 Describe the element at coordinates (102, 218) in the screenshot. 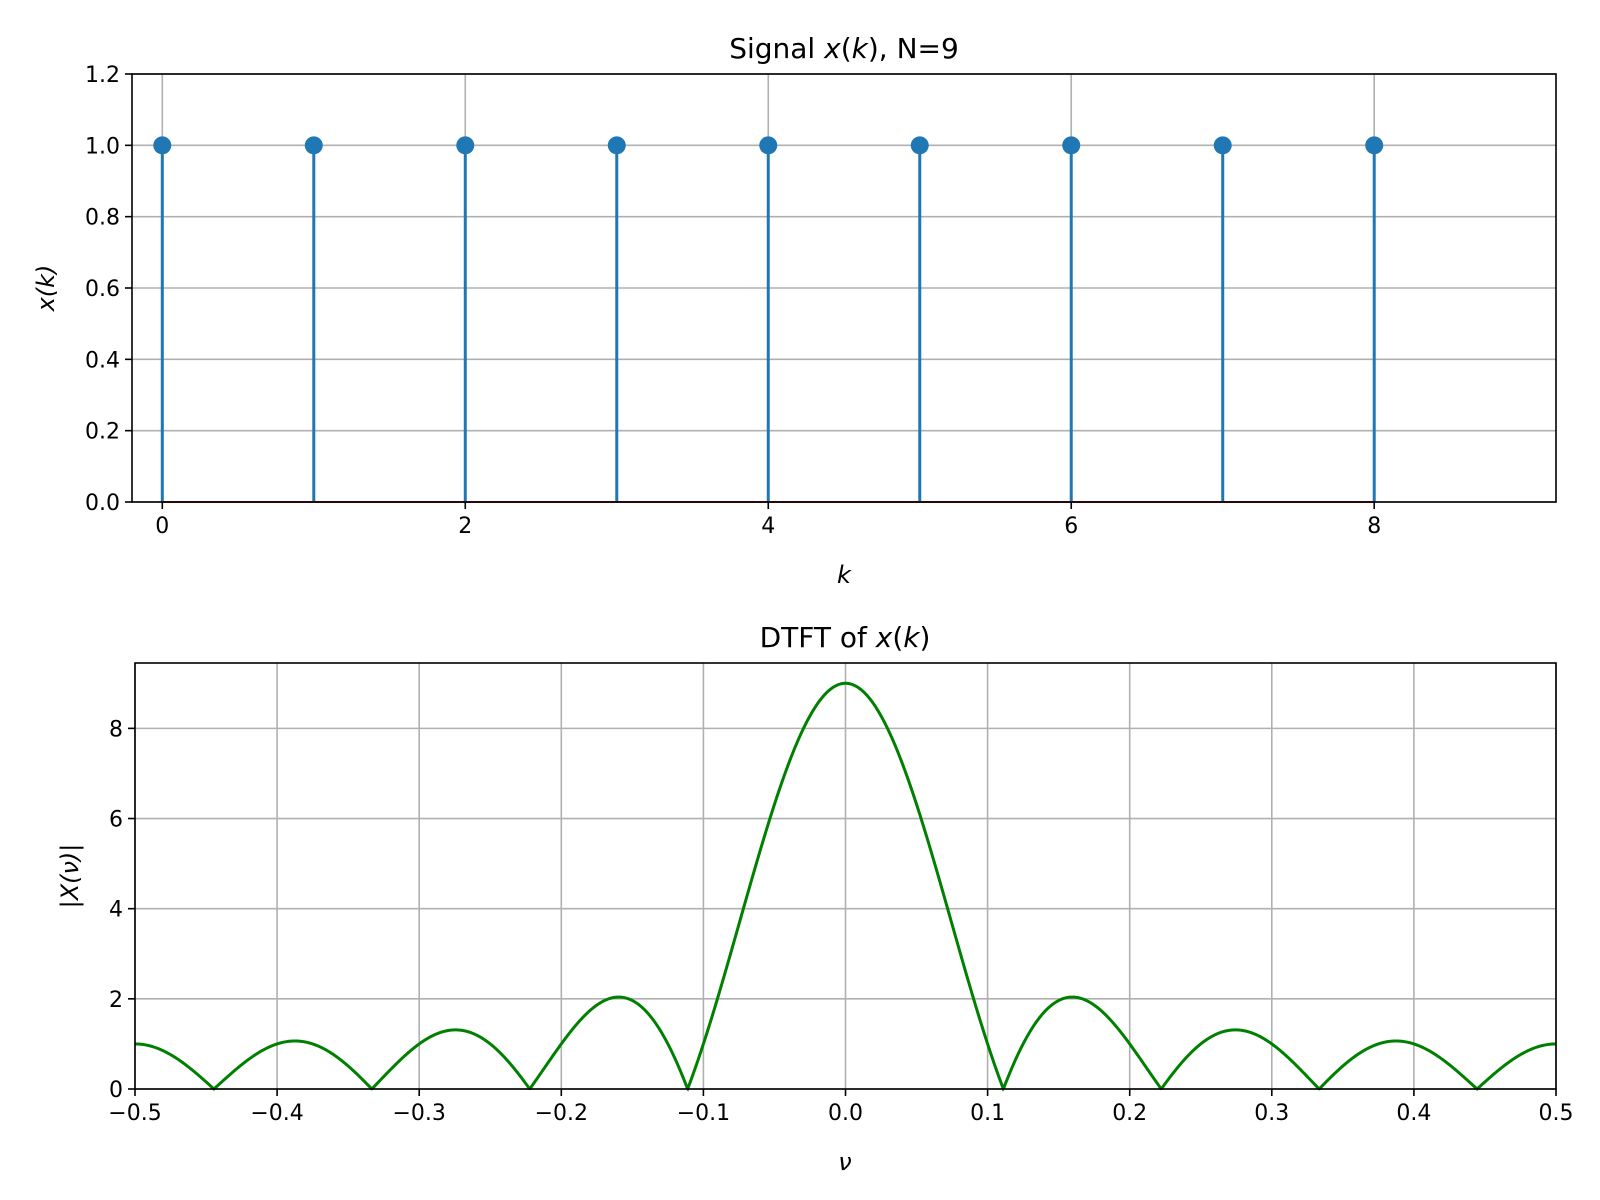

I see `y-tick-label: 0.8` at that location.